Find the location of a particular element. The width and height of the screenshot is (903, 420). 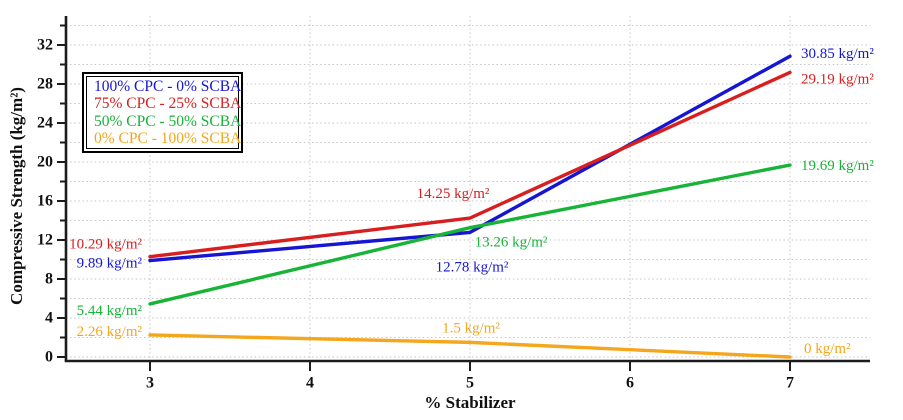

data-label: 2.26 kg/m² is located at coordinates (110, 332).